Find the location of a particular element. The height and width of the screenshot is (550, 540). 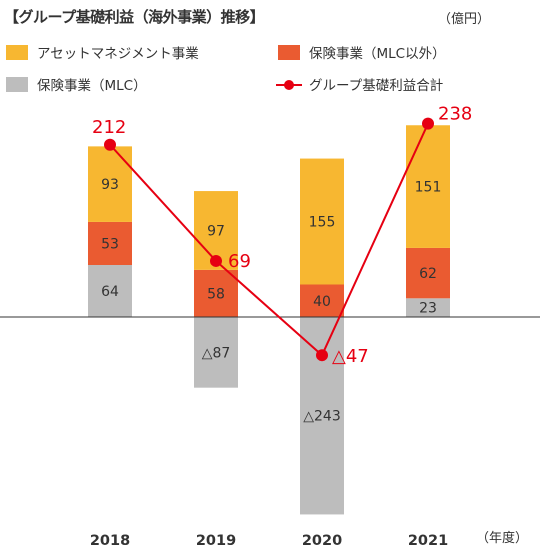

bar-asset-2021 is located at coordinates (428, 186).